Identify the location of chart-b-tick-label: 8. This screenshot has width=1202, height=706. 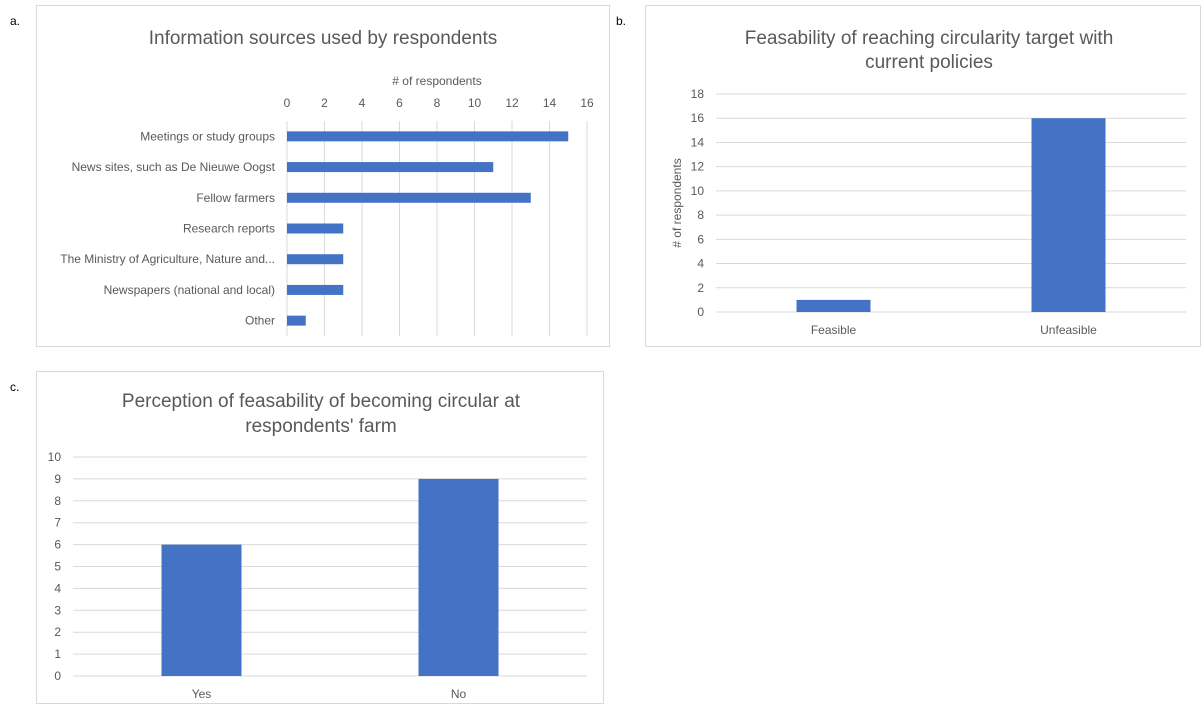
(700, 215).